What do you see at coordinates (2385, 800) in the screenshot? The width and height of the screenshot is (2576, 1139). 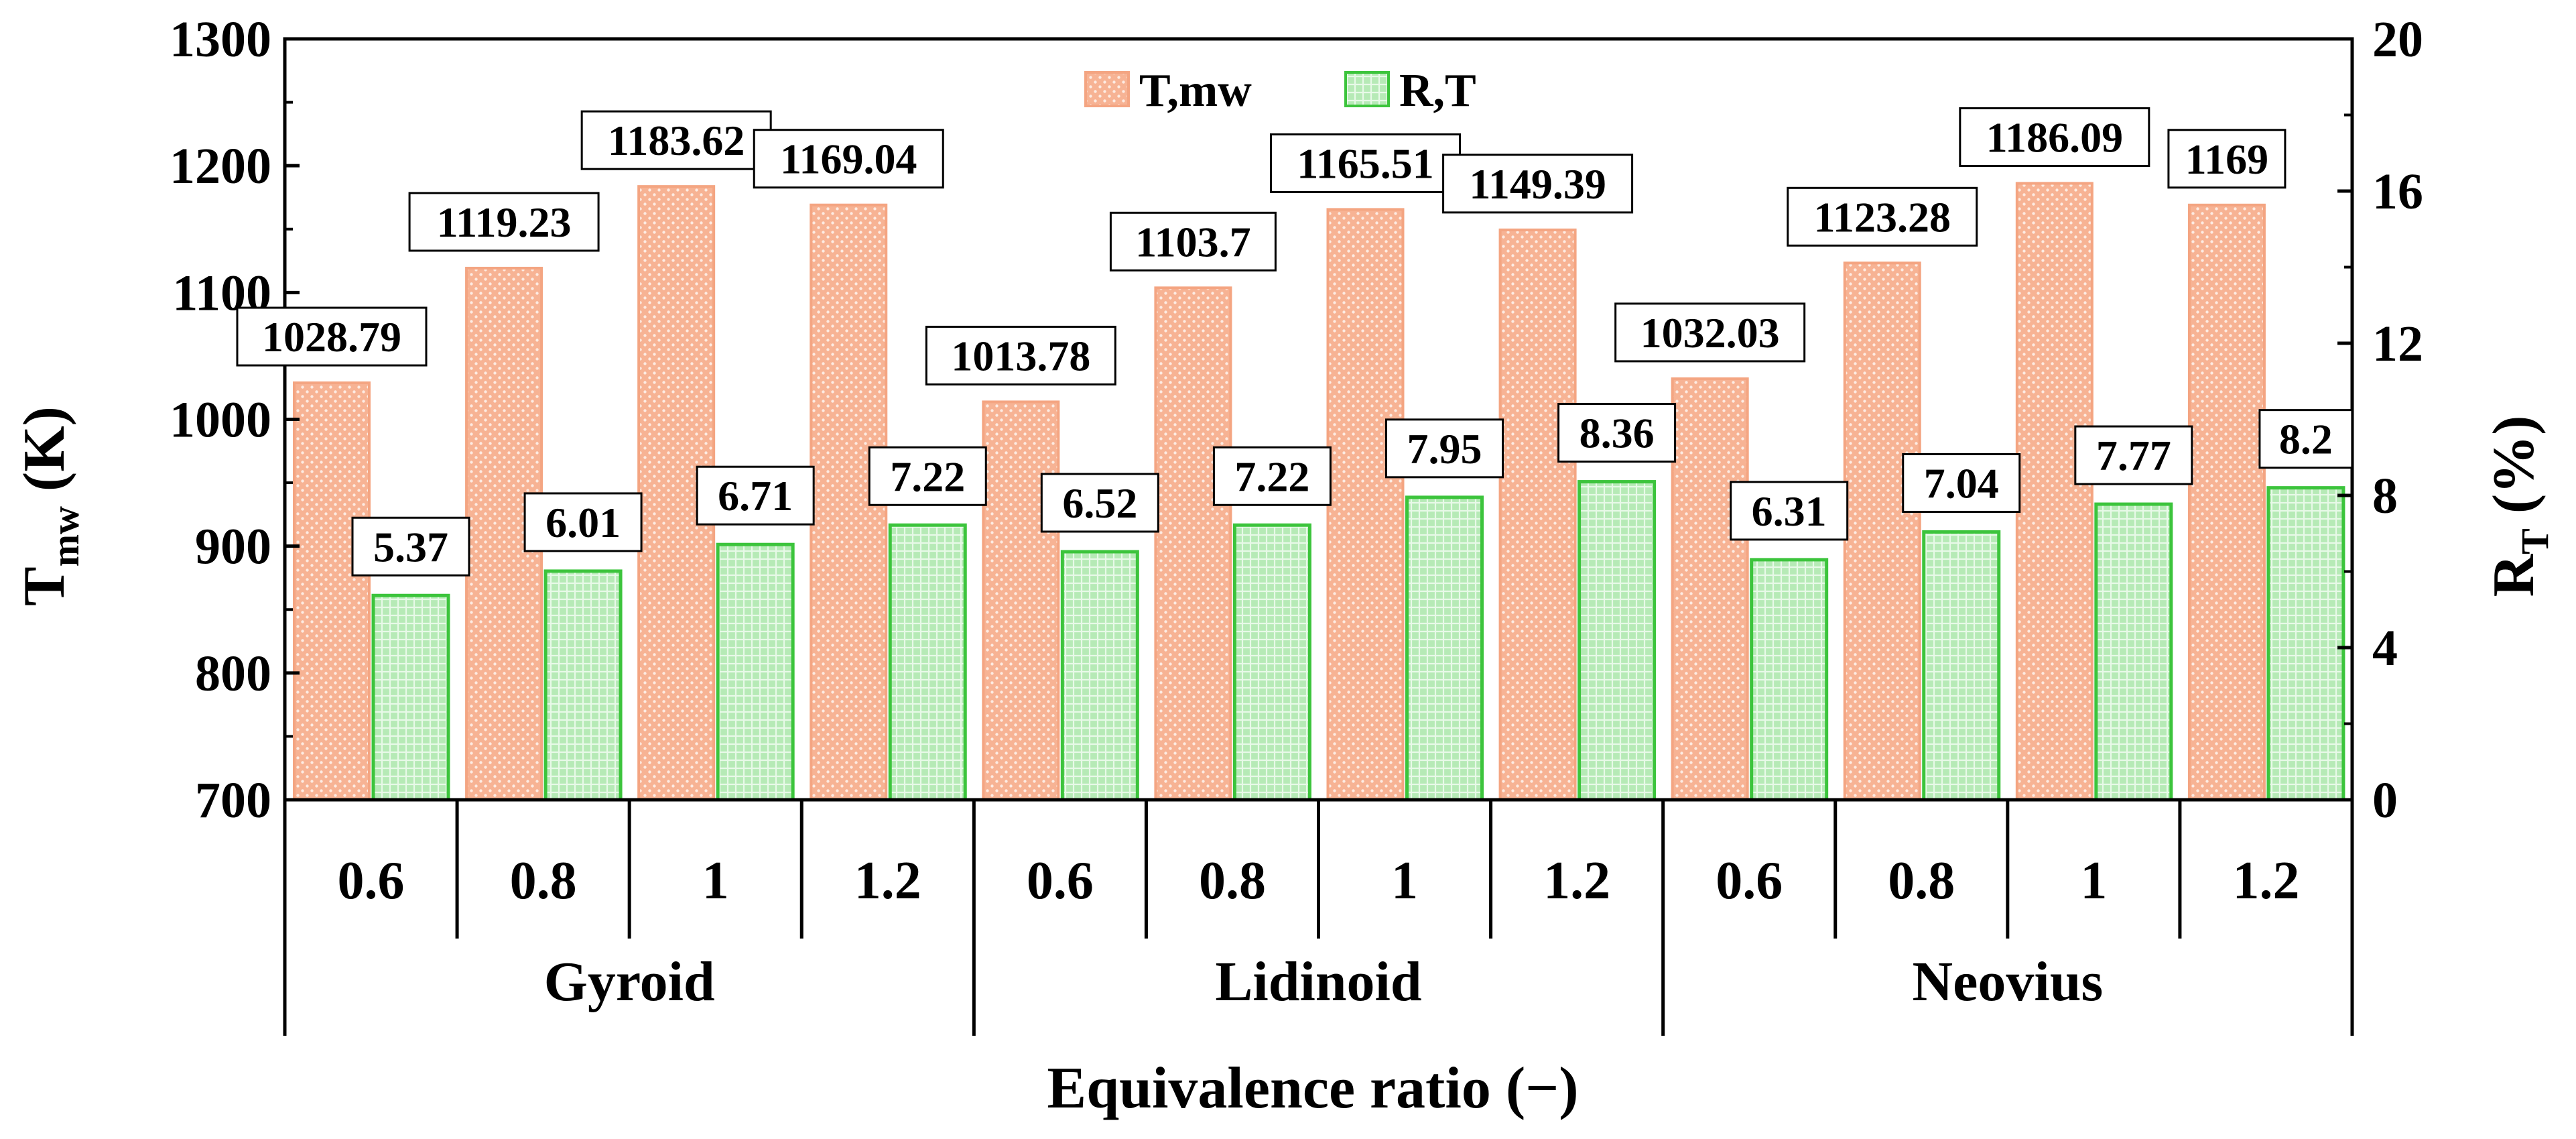 I see `y-right-tick-label: 0` at bounding box center [2385, 800].